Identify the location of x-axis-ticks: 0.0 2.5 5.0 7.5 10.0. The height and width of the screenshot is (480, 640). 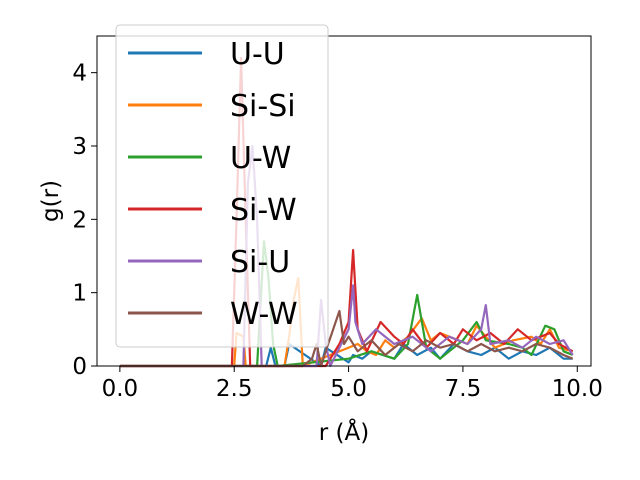
(352, 384).